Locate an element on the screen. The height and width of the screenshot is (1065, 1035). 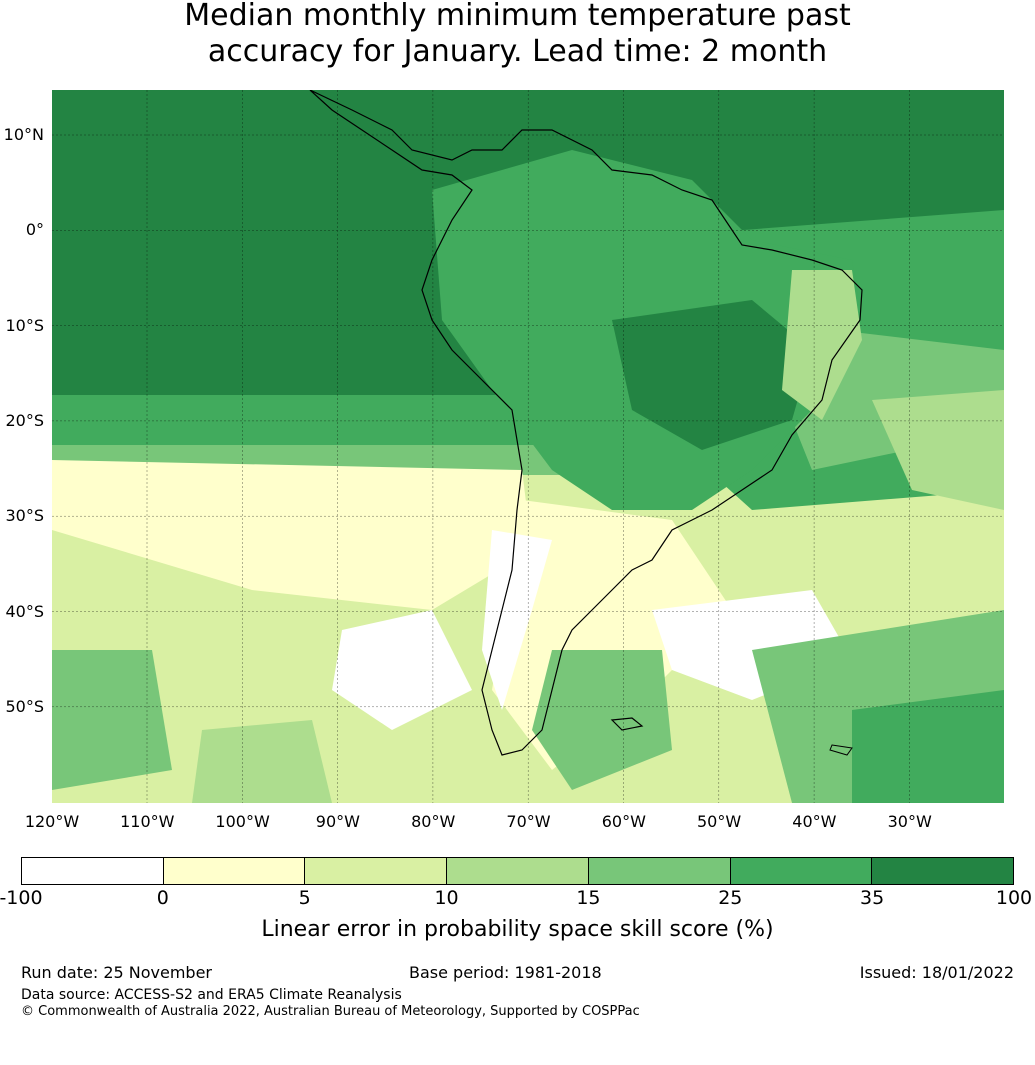
south-georgia is located at coordinates (841, 750).